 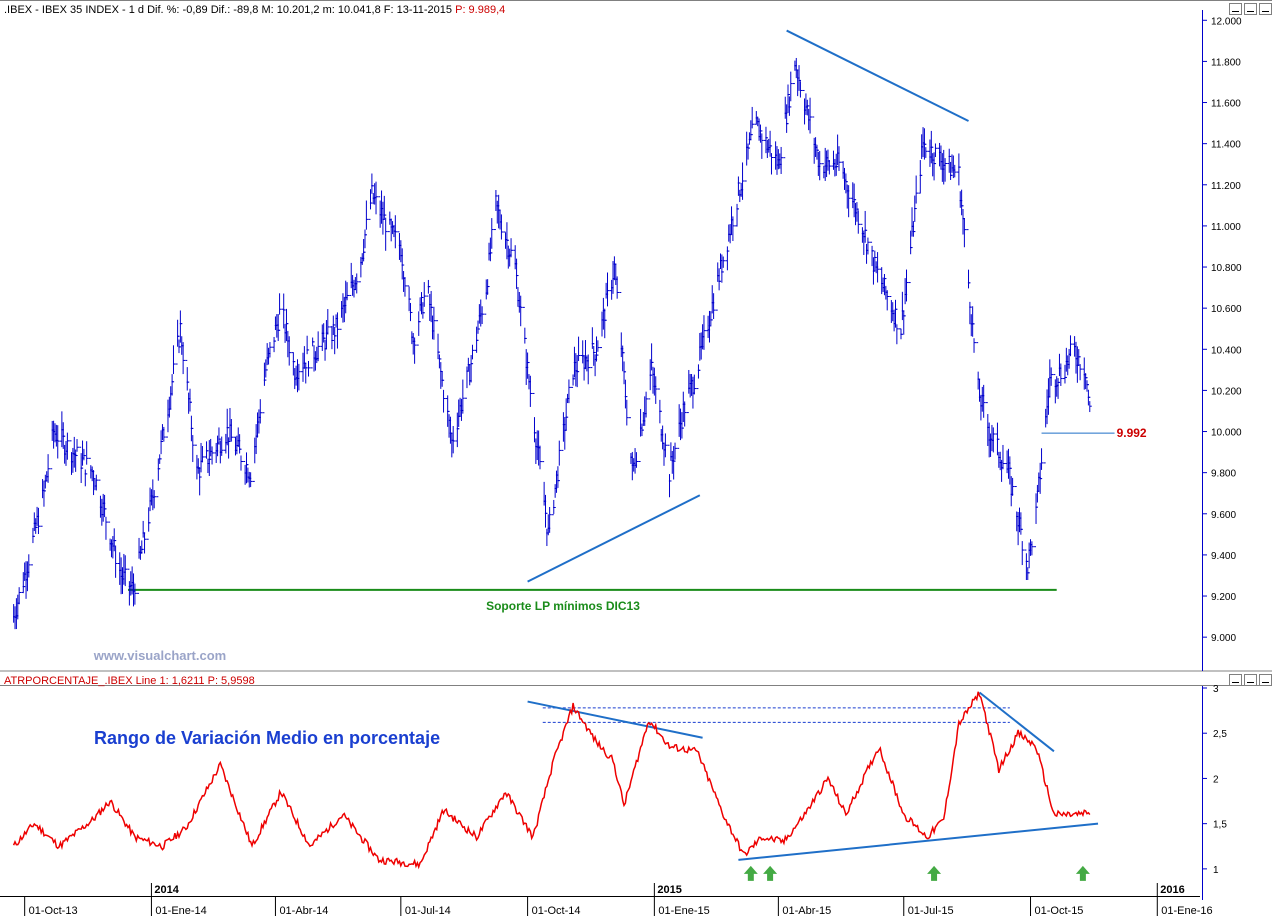 What do you see at coordinates (556, 911) in the screenshot?
I see `x-tick-label: 01-Oct-14` at bounding box center [556, 911].